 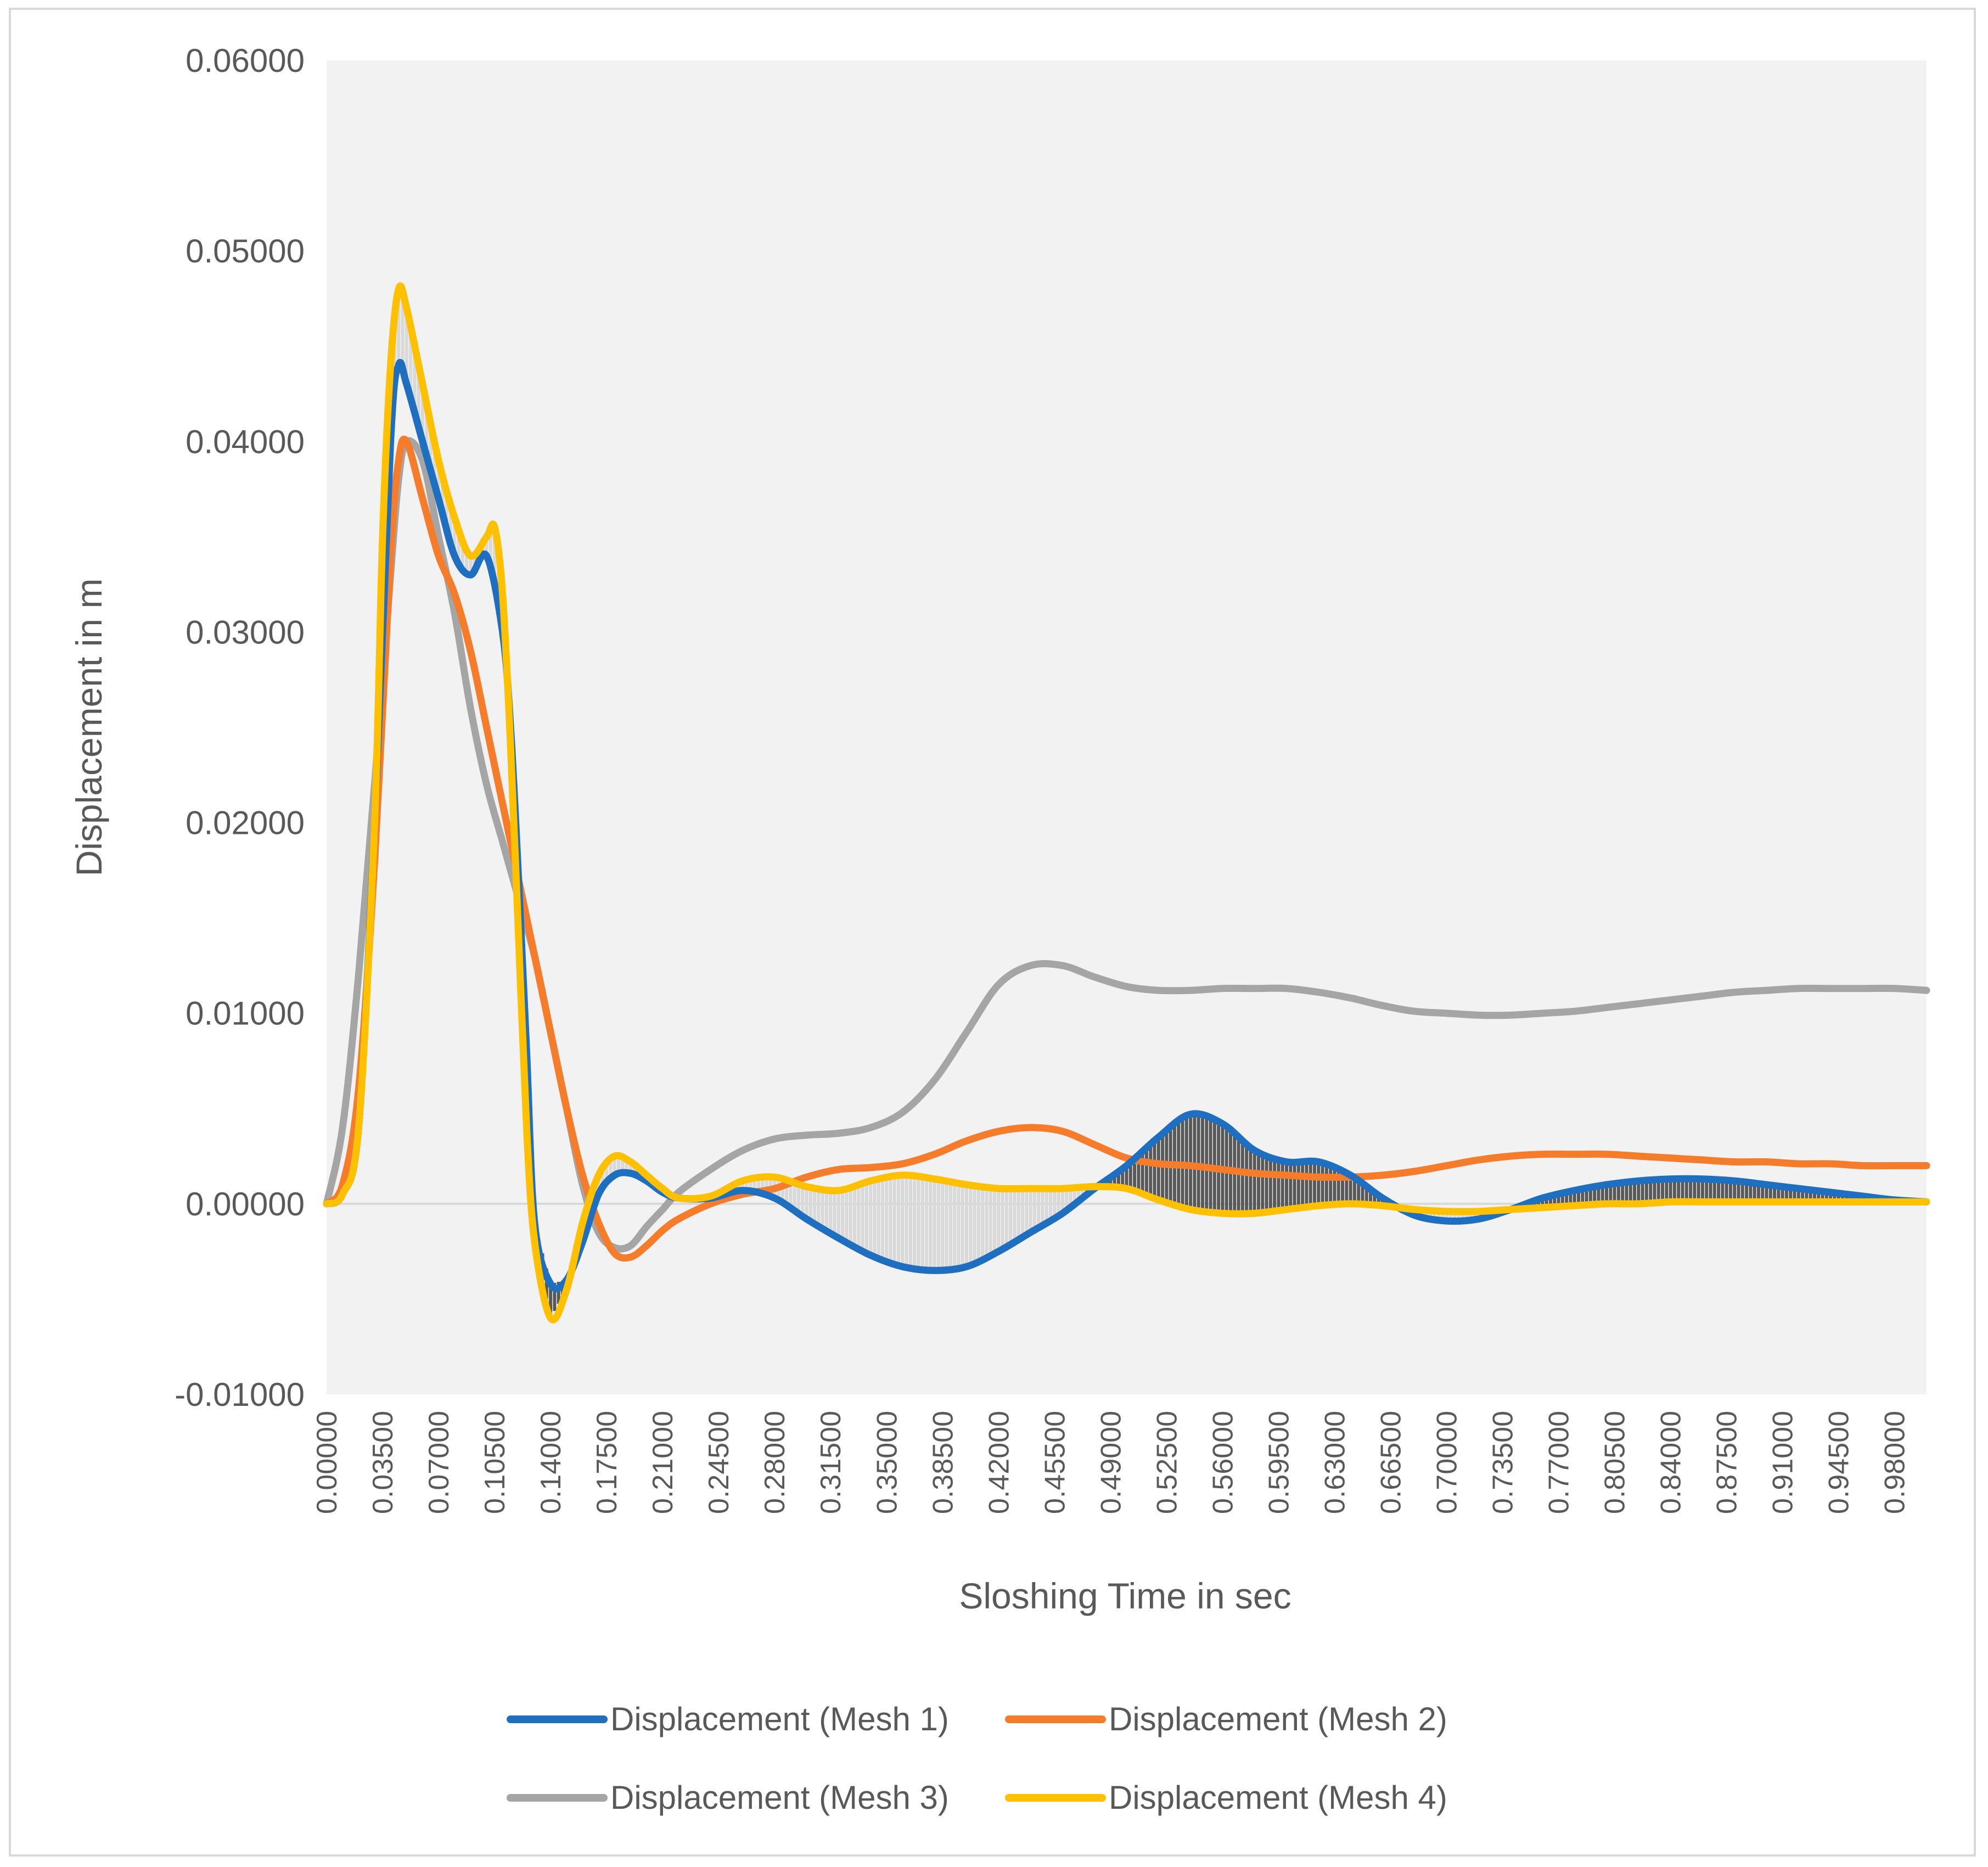 I want to click on x-tick-label: 0.21000, so click(x=663, y=1462).